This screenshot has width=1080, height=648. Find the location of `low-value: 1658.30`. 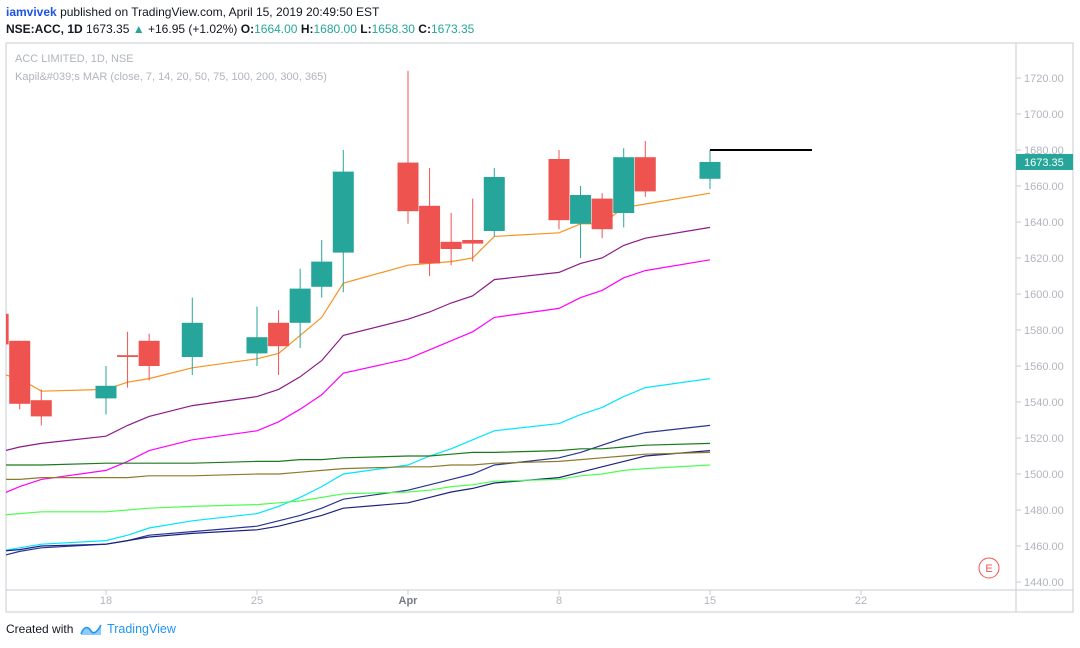

low-value: 1658.30 is located at coordinates (393, 29).